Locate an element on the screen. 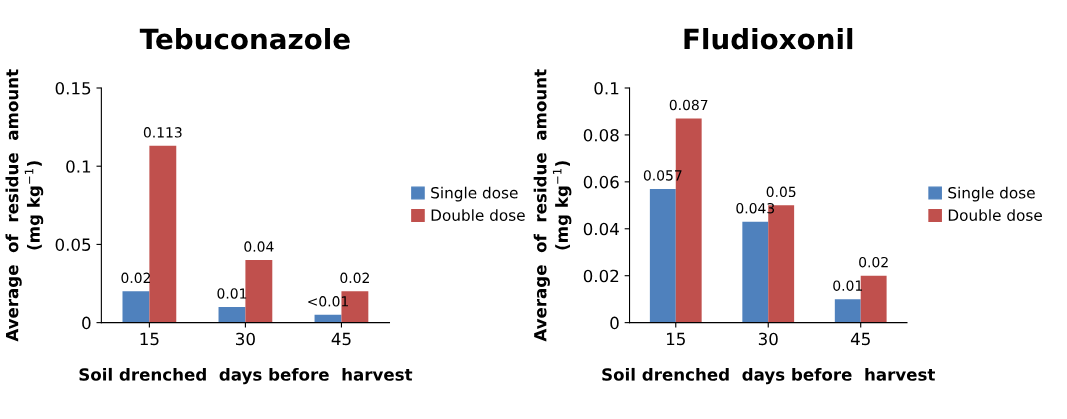 The height and width of the screenshot is (419, 1067). chart-title: Tebuconazole is located at coordinates (244, 38).